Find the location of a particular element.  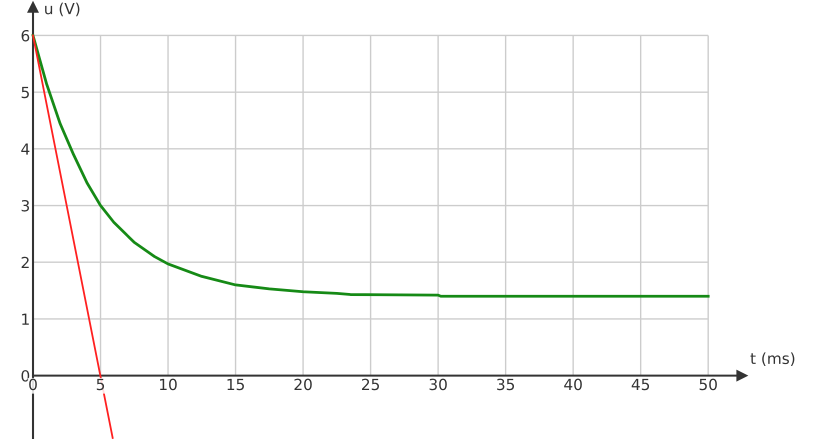

x-tick-label: 25 is located at coordinates (370, 384).